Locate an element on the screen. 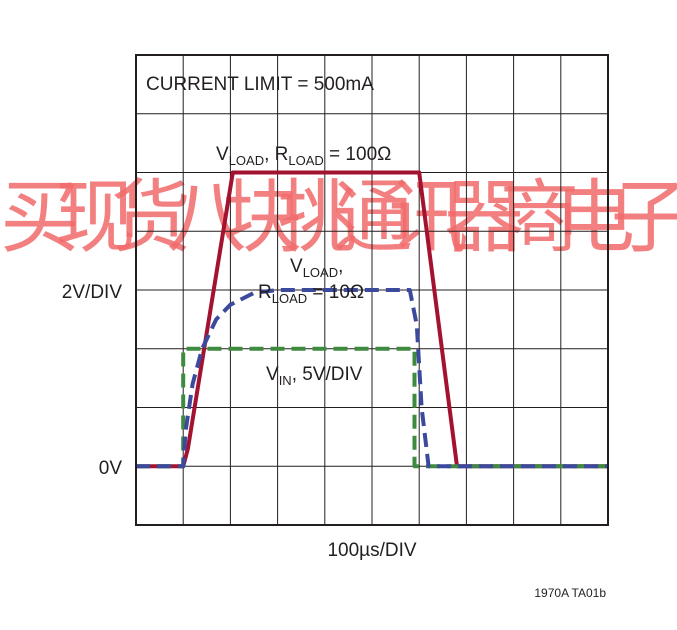  watermark-glyph: 货 is located at coordinates (151, 217).